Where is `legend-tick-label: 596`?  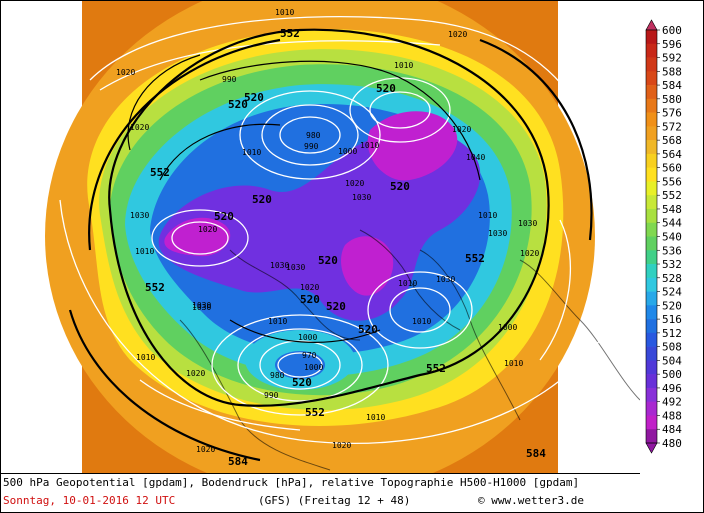 legend-tick-label: 596 is located at coordinates (672, 44).